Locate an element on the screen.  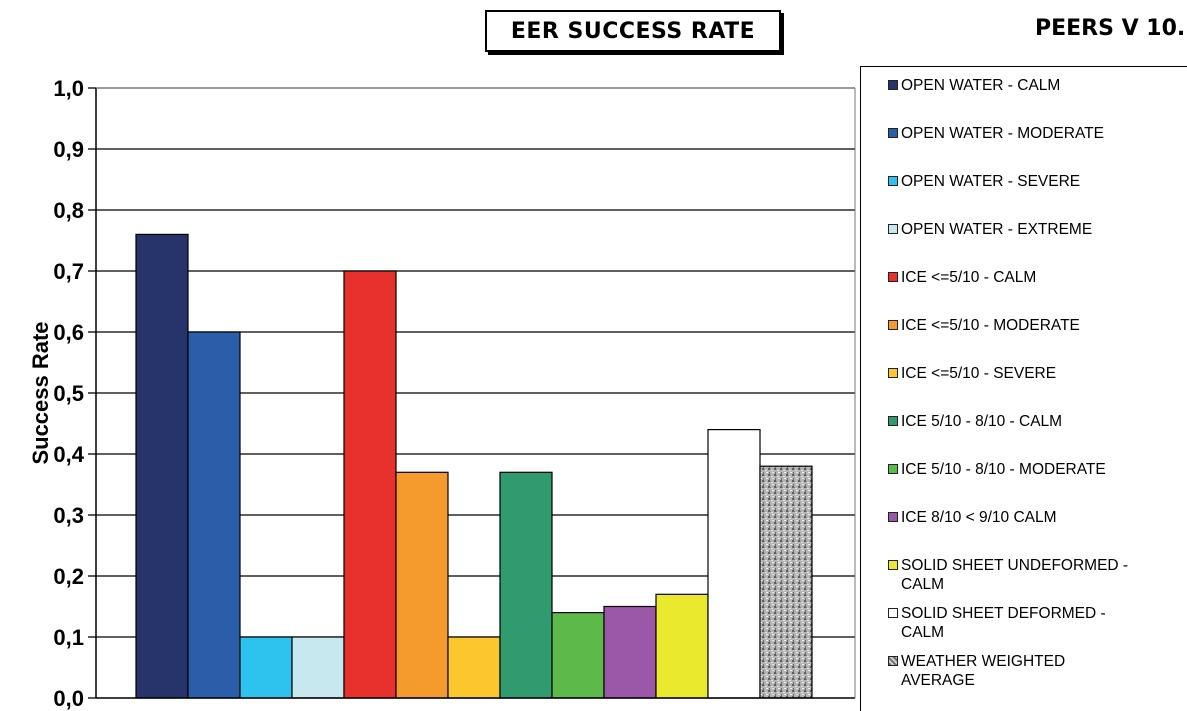
legend-label: ICE 8/10 < 9/10 CALM is located at coordinates (979, 517).